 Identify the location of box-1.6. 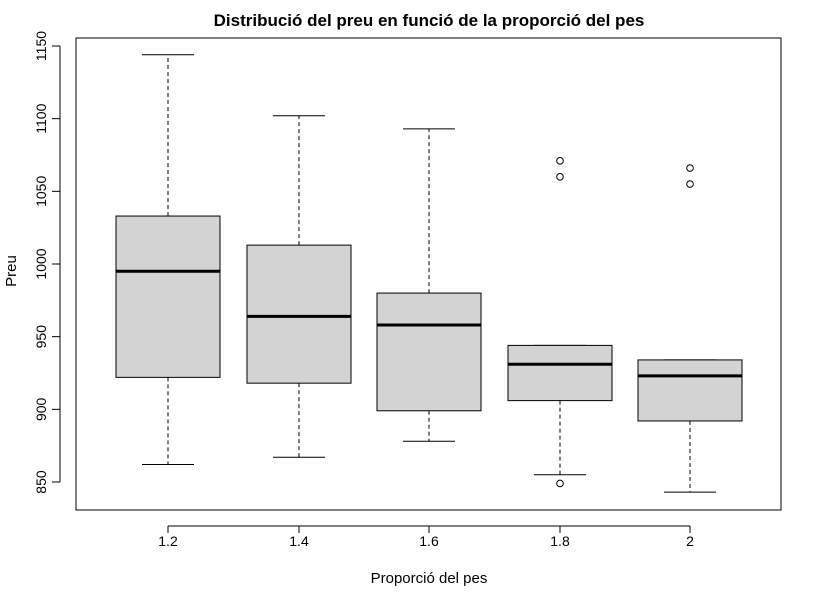
(429, 285).